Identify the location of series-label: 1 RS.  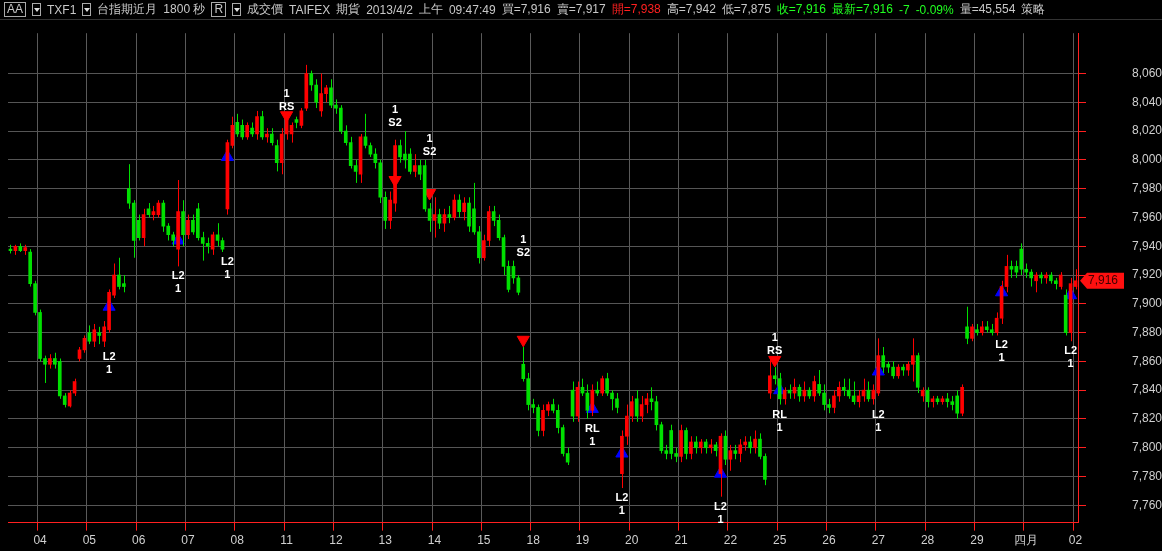
(286, 100).